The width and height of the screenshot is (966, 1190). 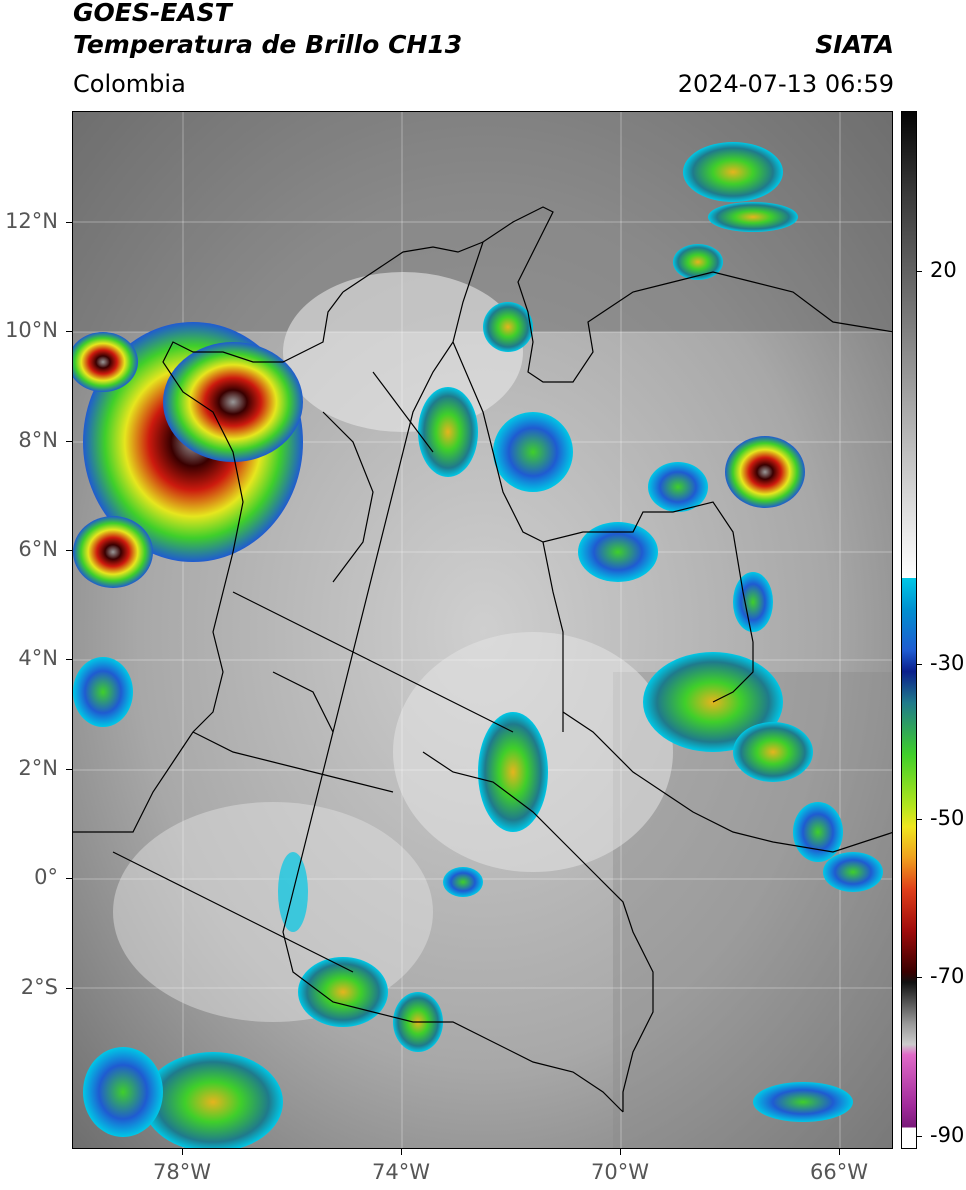 I want to click on colorbar-tick-20: 20, so click(x=943, y=270).